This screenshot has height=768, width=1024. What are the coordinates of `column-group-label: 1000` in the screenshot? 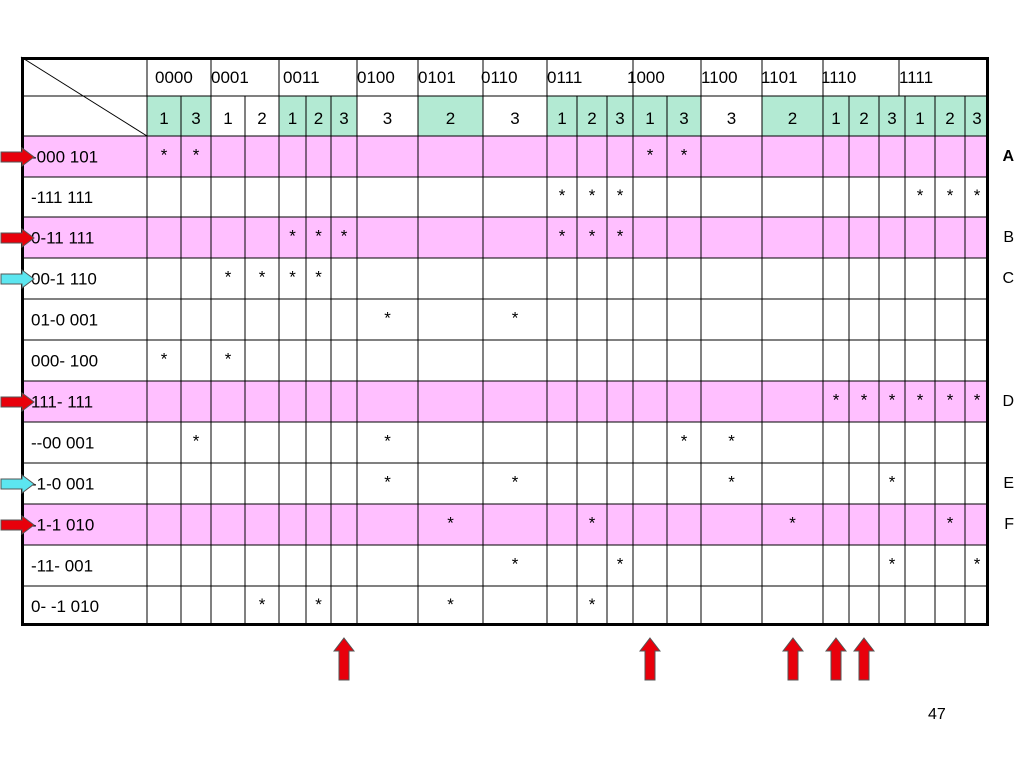 It's located at (646, 77).